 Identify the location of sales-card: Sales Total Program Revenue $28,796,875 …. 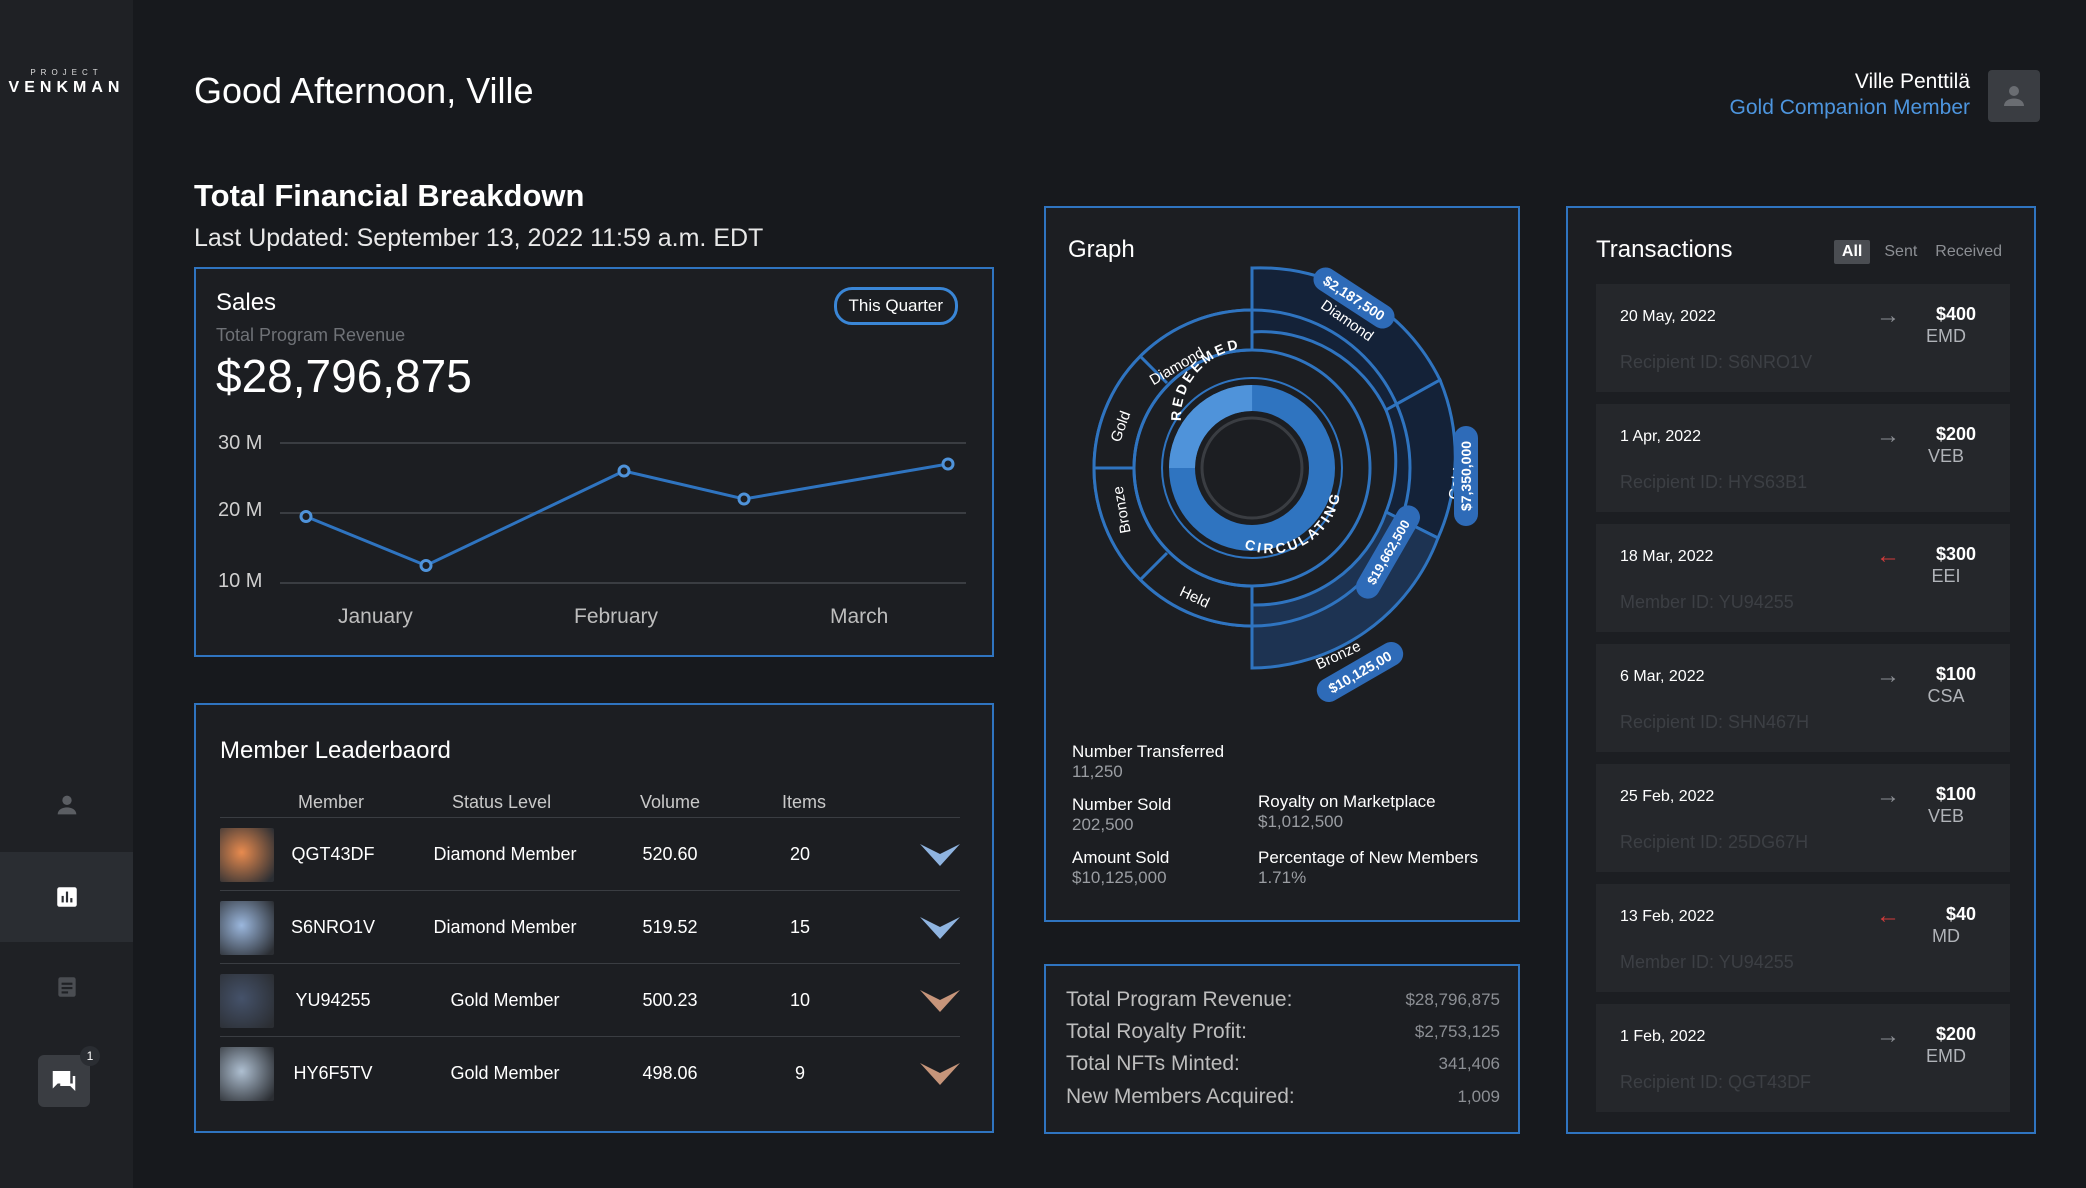
(594, 462).